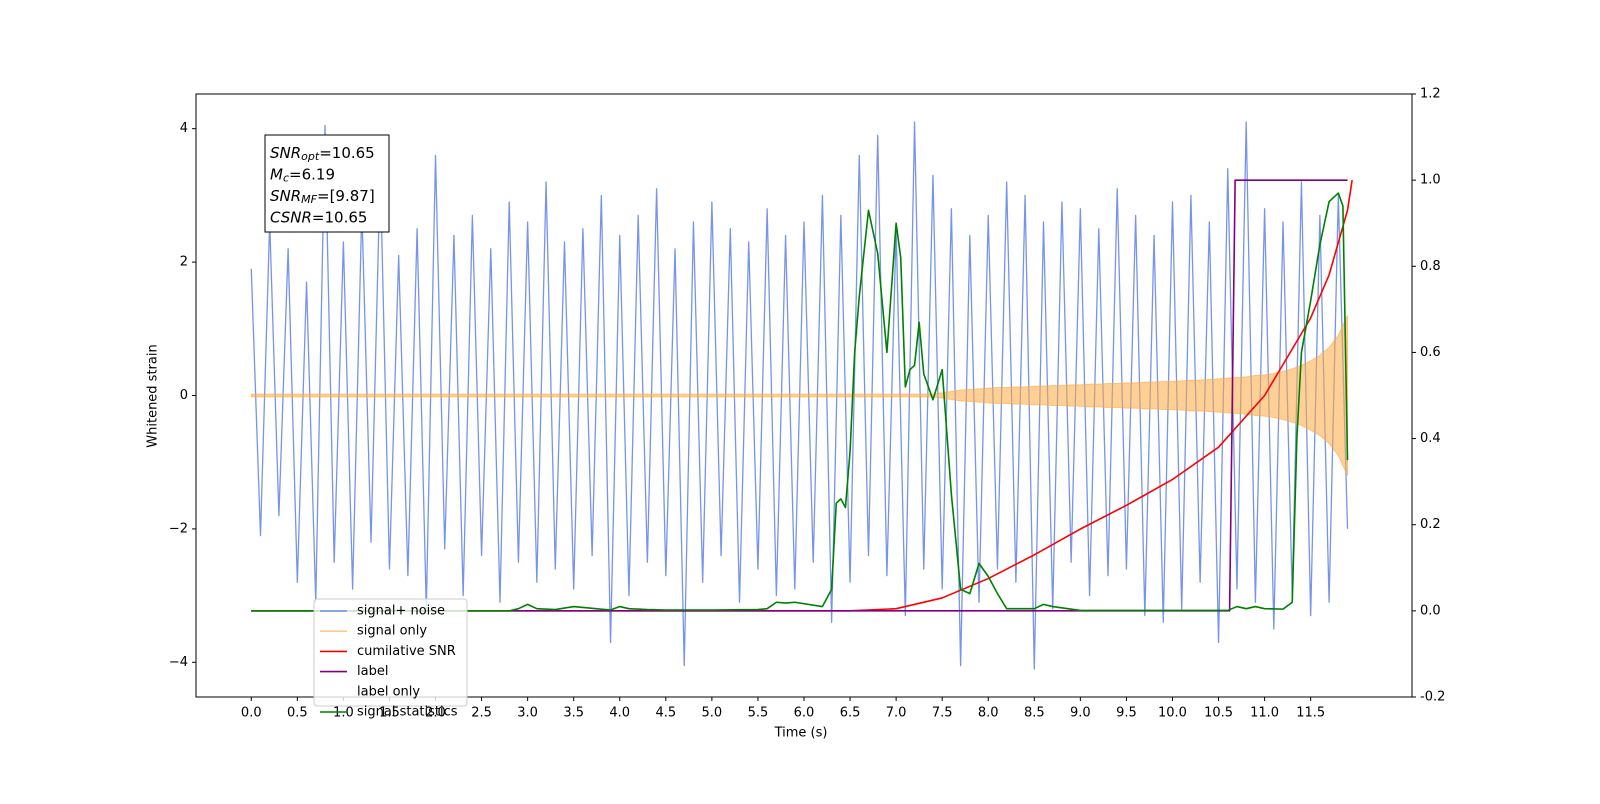 The image size is (1600, 804). Describe the element at coordinates (1172, 713) in the screenshot. I see `x-tick-label: 10.0` at that location.